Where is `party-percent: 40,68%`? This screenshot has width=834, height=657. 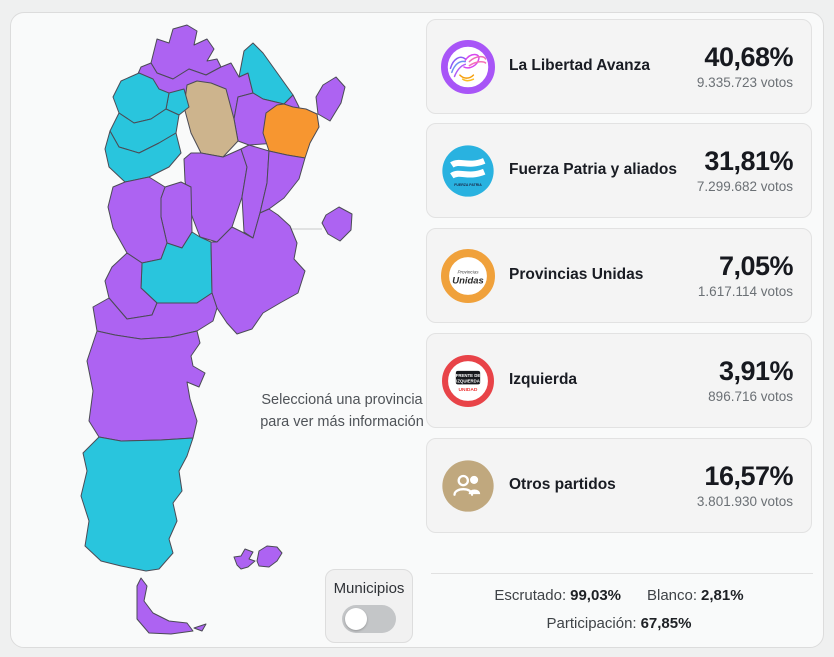
party-percent: 40,68% is located at coordinates (748, 56).